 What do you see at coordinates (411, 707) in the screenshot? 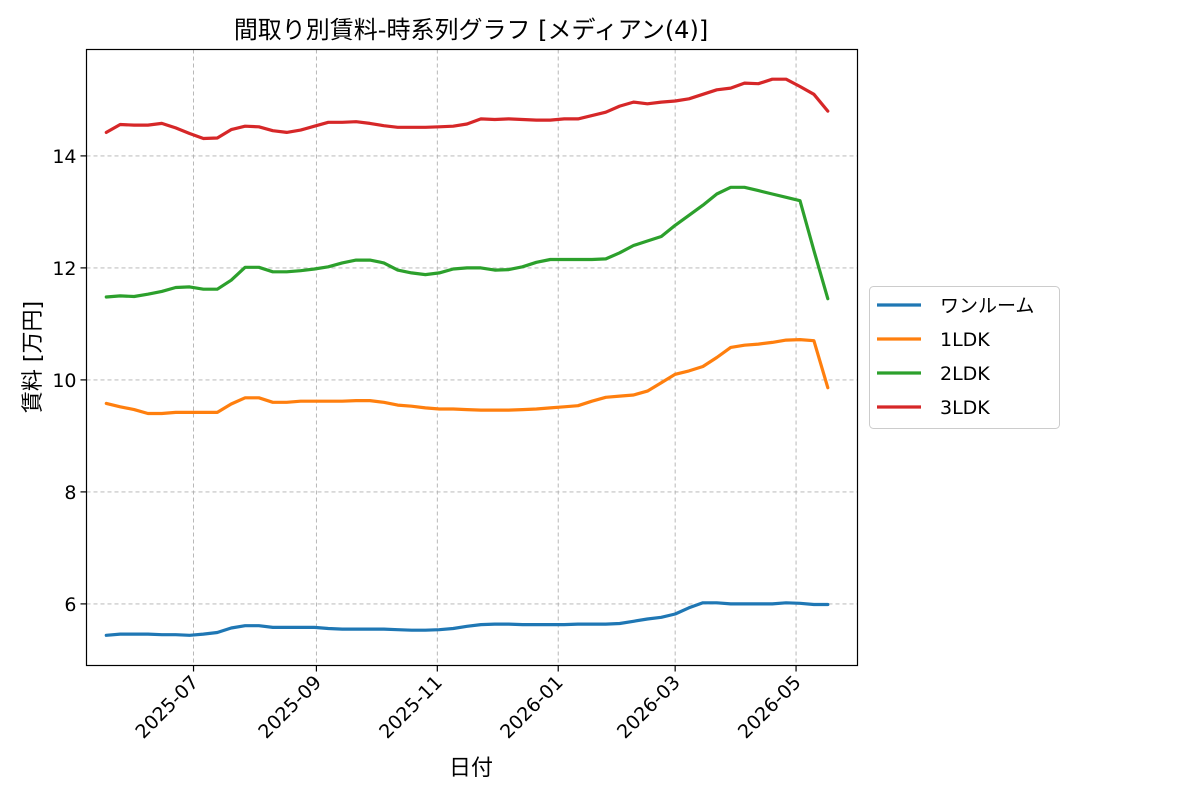
I see `x-tick-label: 2025-11` at bounding box center [411, 707].